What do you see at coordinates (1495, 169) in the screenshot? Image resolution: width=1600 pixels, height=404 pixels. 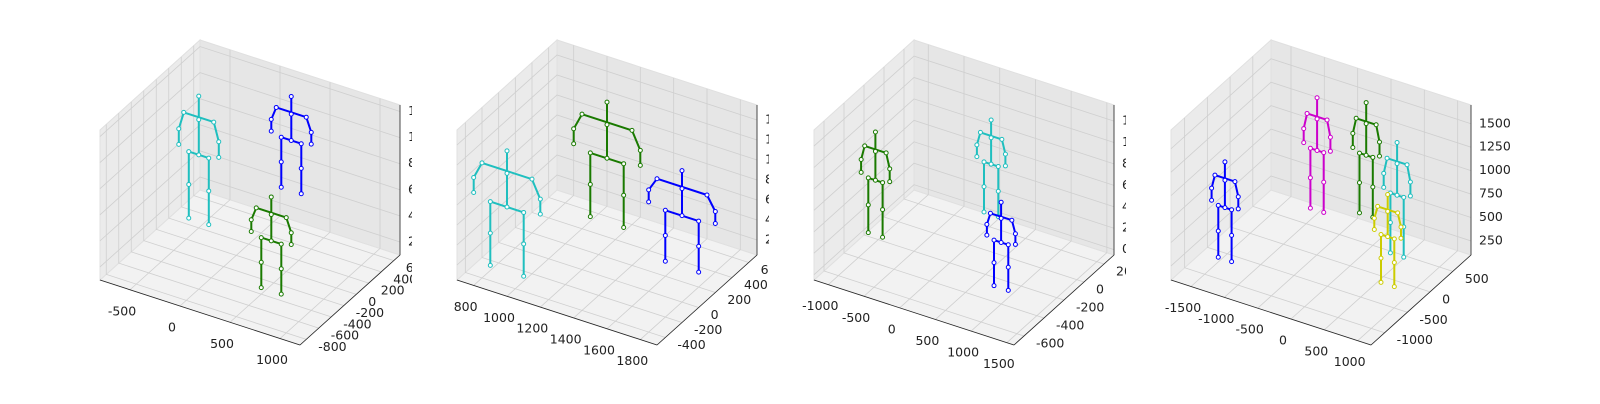 I see `z-tick-label: 1000` at bounding box center [1495, 169].